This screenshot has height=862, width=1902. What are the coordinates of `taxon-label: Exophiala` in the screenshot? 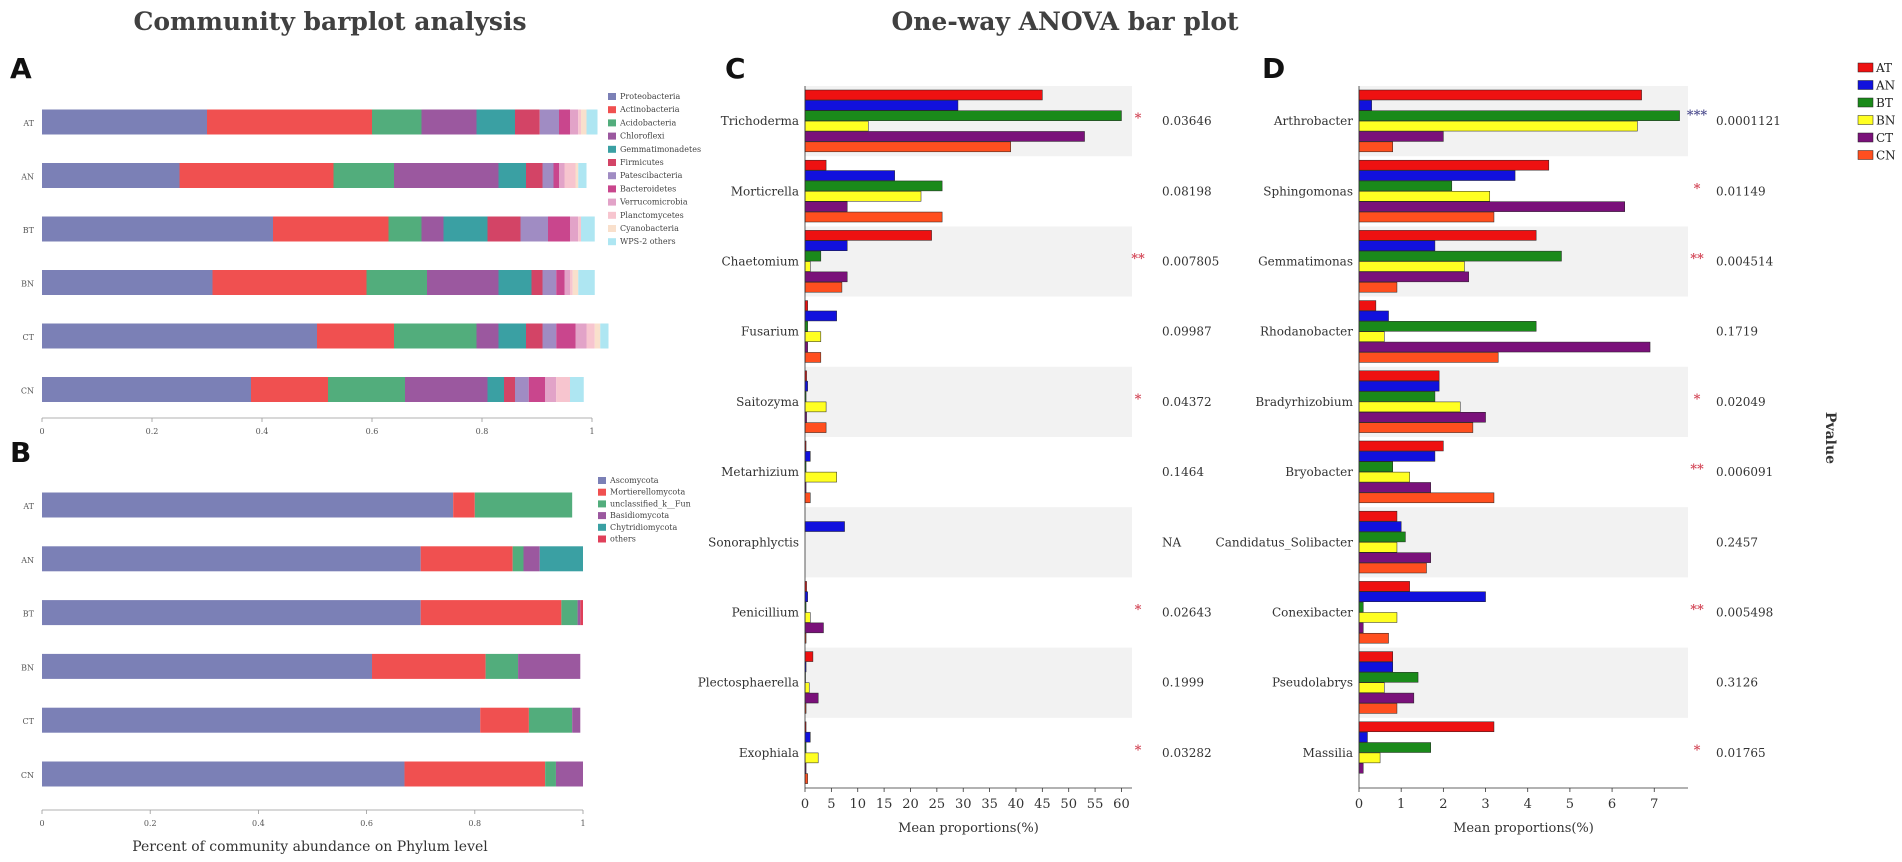 It's located at (769, 753).